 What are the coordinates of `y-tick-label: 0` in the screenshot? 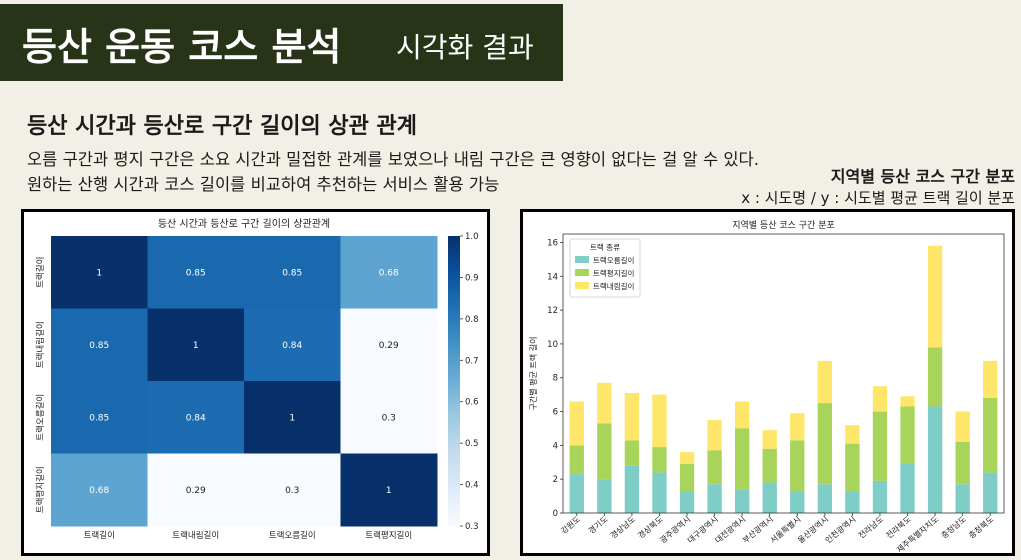 It's located at (555, 514).